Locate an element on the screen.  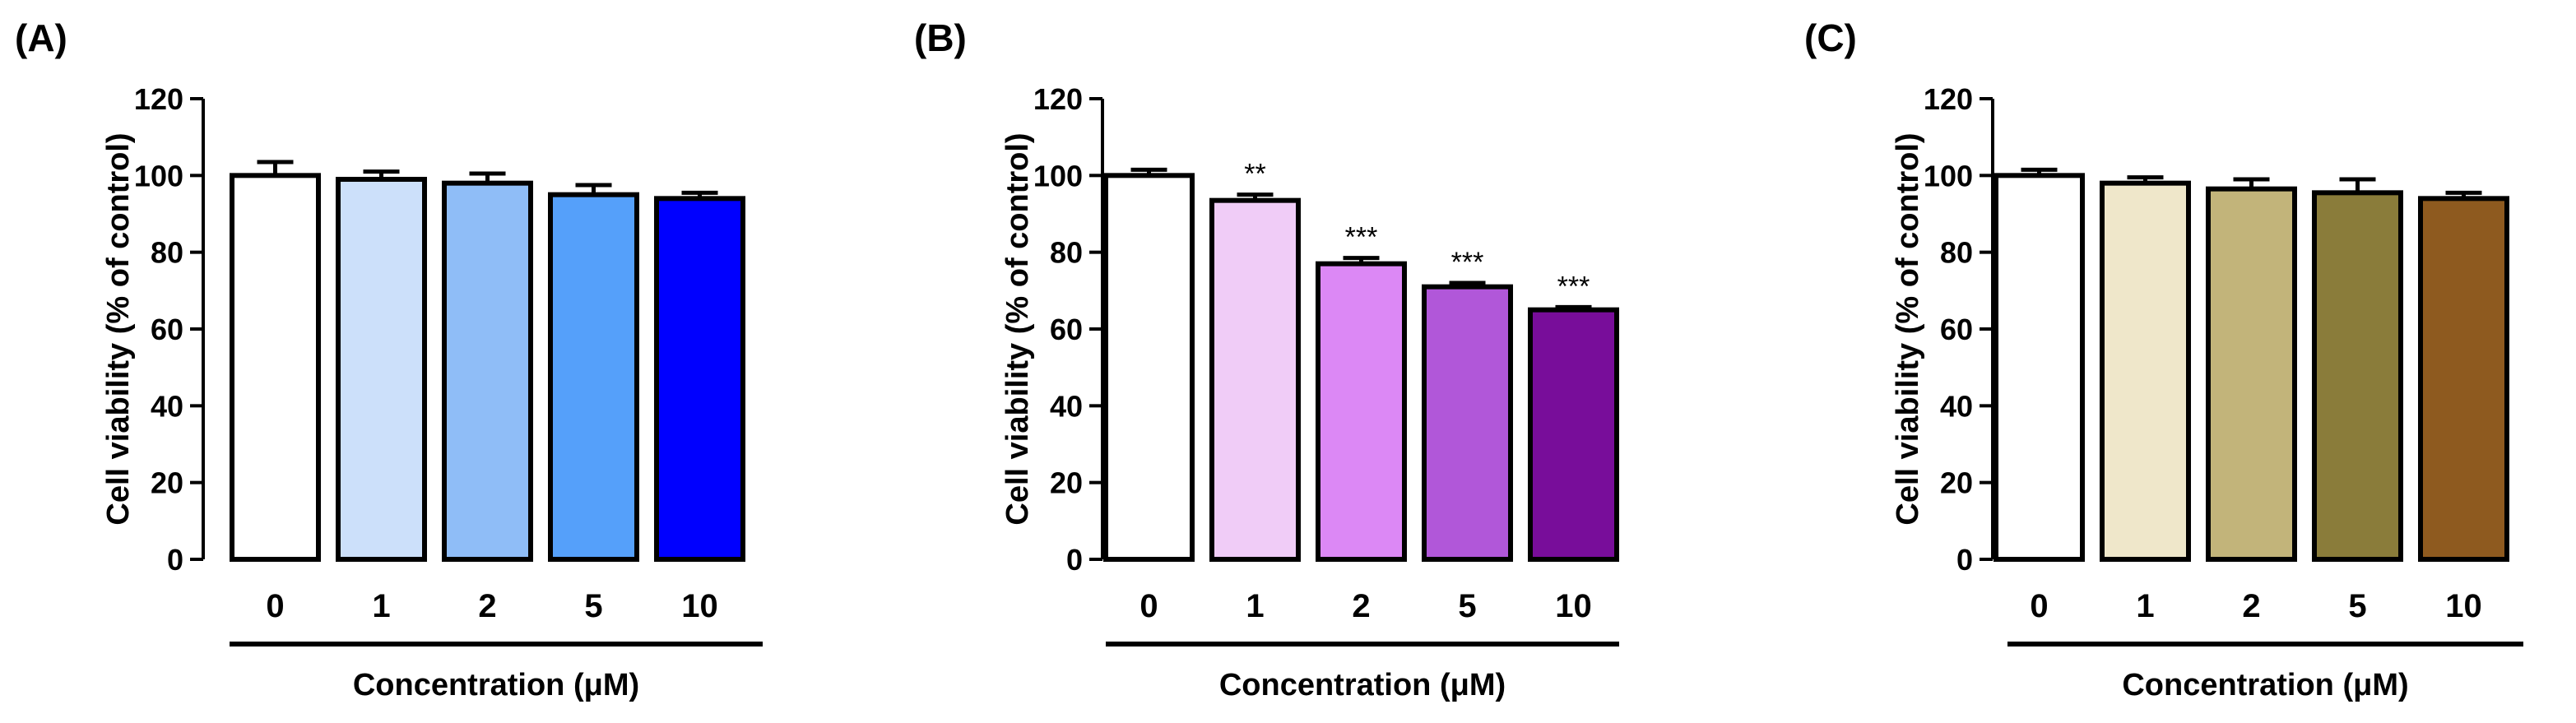
panel-label: (B) is located at coordinates (940, 37).